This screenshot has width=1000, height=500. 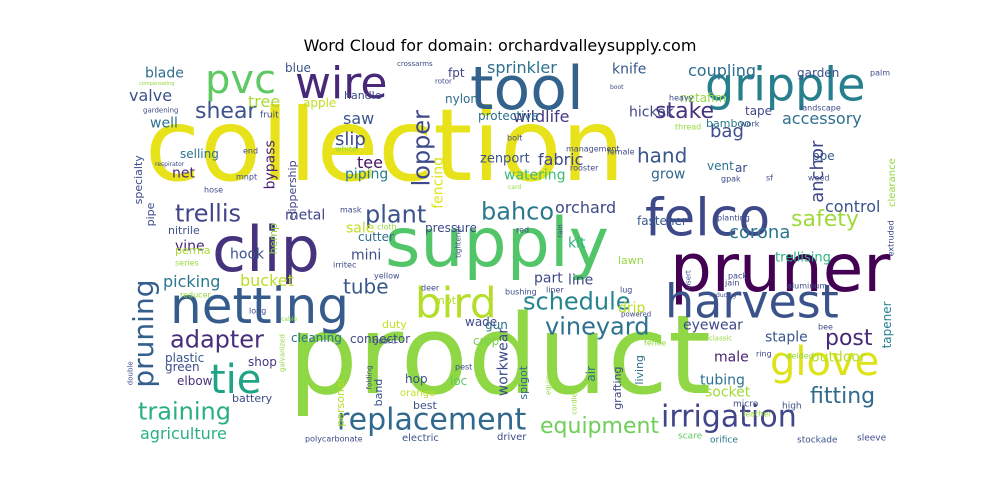 I want to click on word-selling: selling, so click(x=199, y=154).